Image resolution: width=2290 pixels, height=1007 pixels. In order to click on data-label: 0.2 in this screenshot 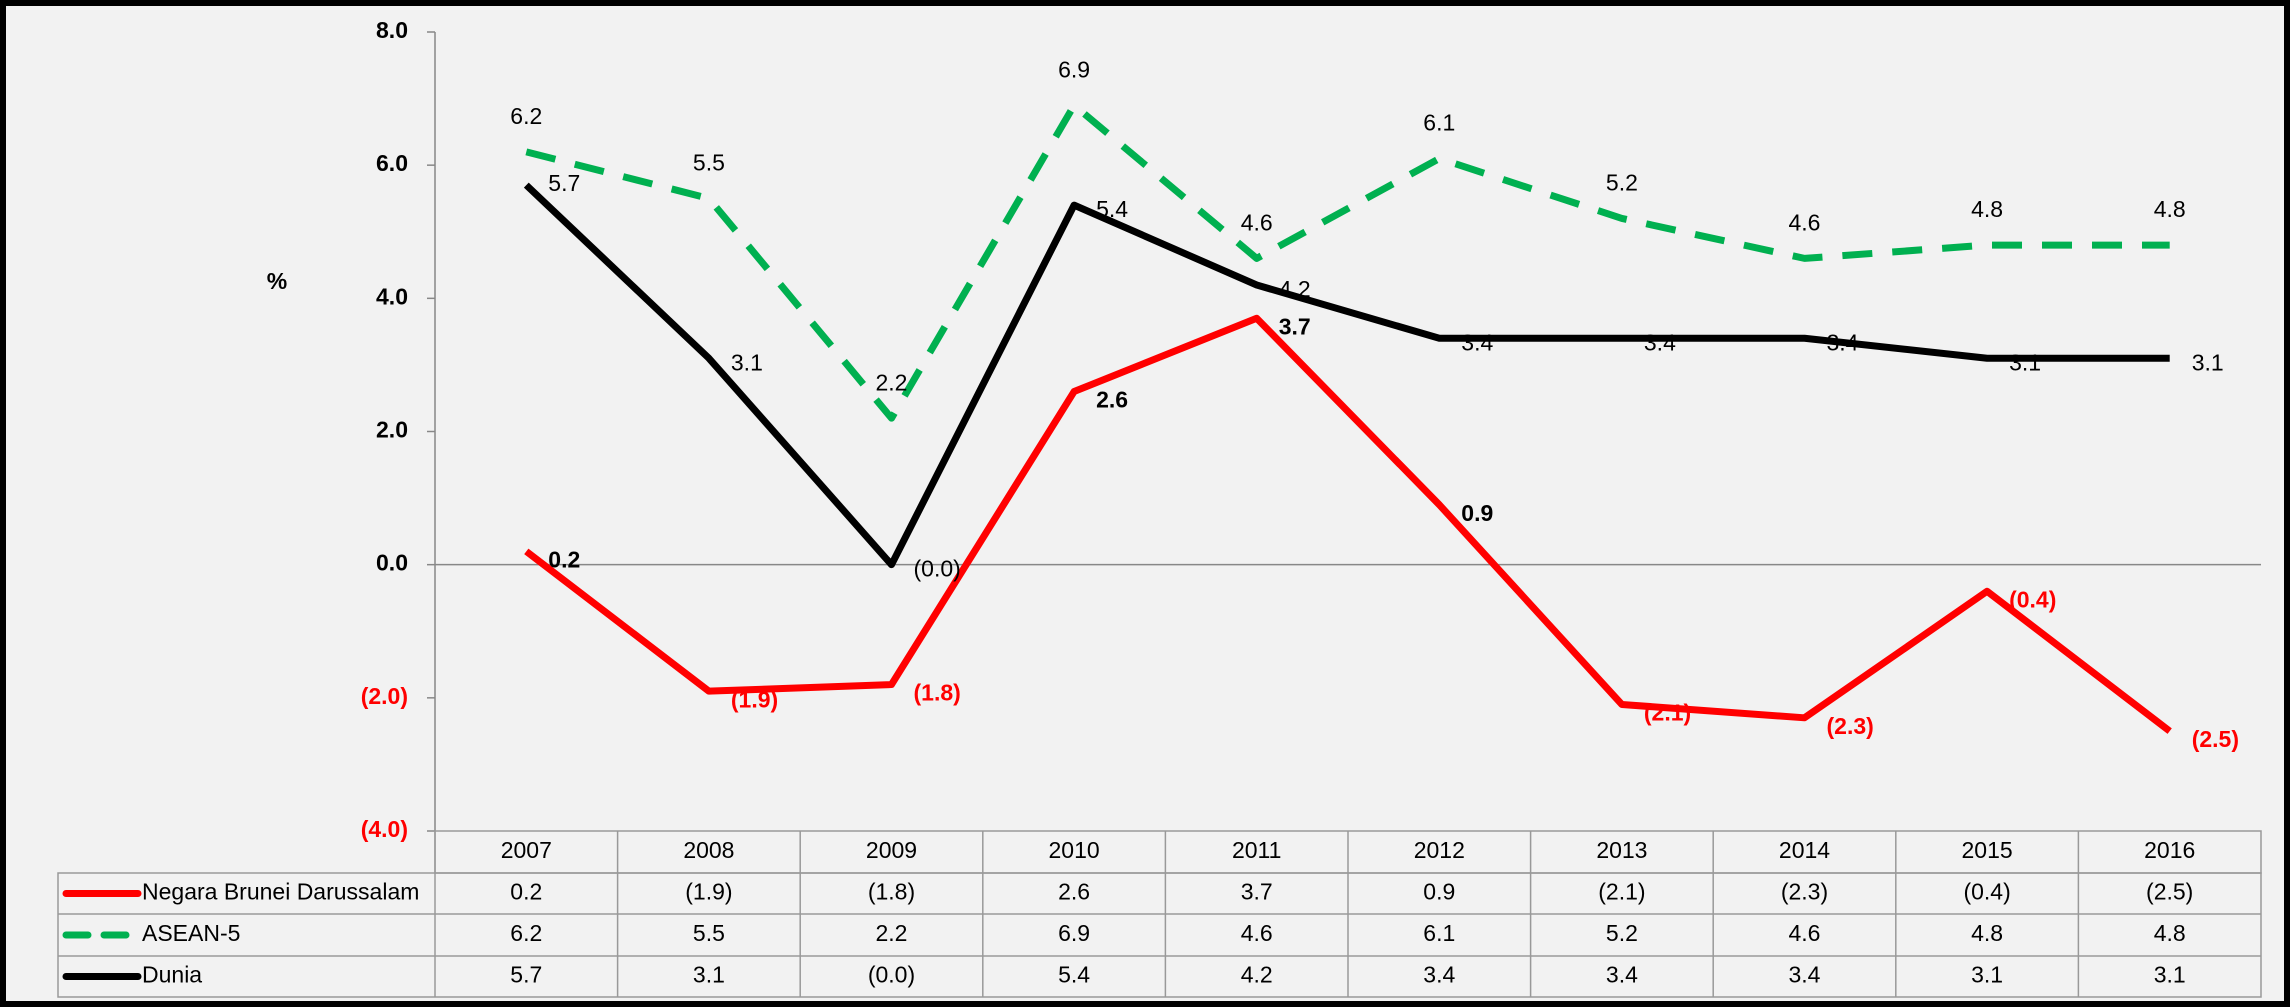, I will do `click(564, 559)`.